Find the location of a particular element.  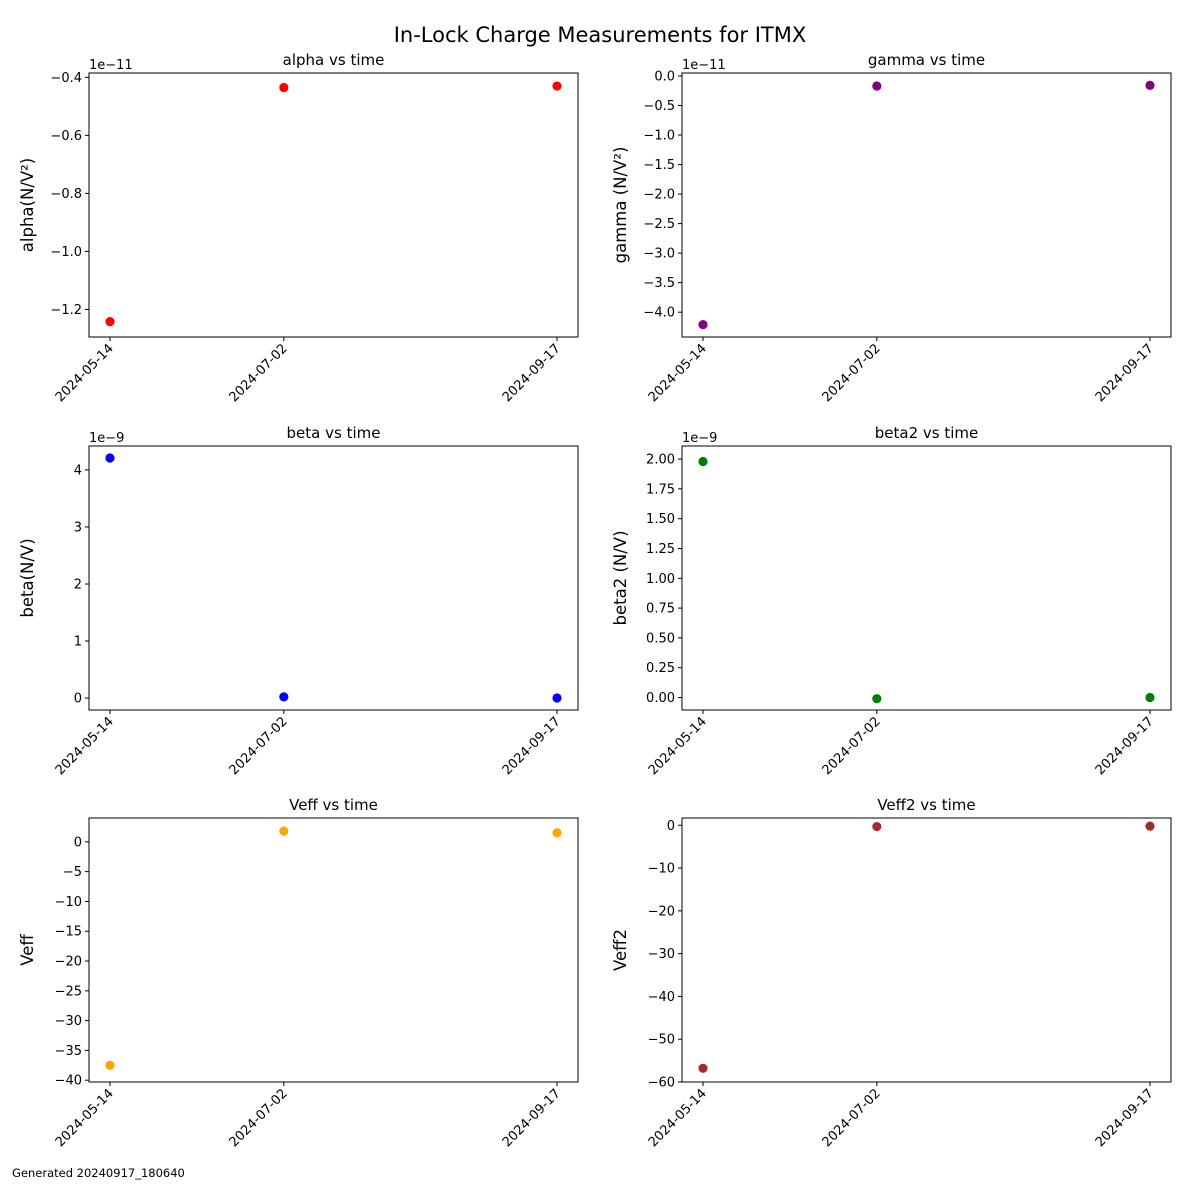

y-tick-label: 0.00 is located at coordinates (660, 698).